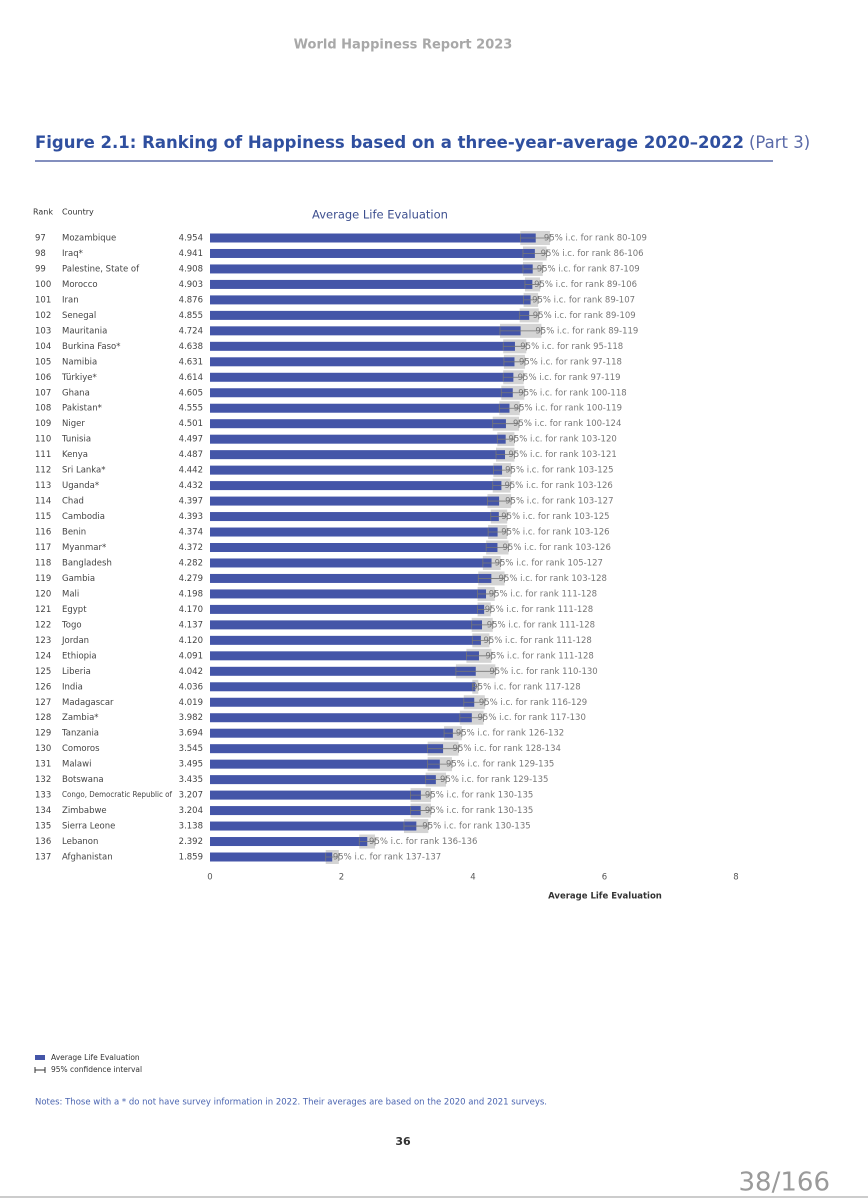 Image resolution: width=868 pixels, height=1204 pixels. Describe the element at coordinates (191, 687) in the screenshot. I see `value-label: 4.036` at that location.